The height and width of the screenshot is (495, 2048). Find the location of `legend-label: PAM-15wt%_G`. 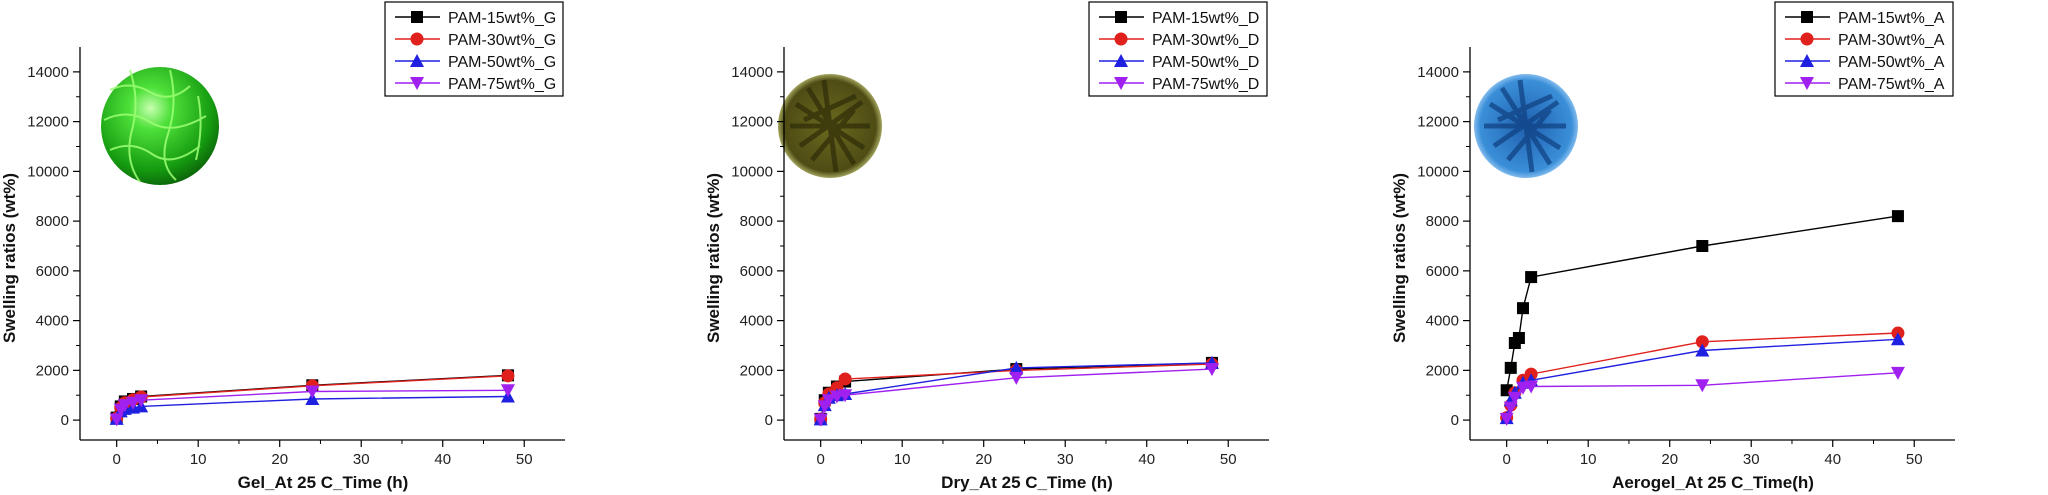

legend-label: PAM-15wt%_G is located at coordinates (502, 18).